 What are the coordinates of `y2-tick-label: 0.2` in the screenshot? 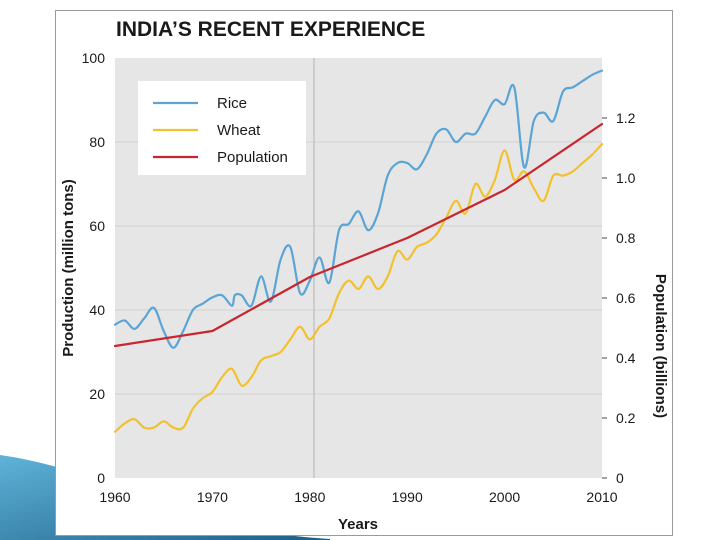 It's located at (626, 418).